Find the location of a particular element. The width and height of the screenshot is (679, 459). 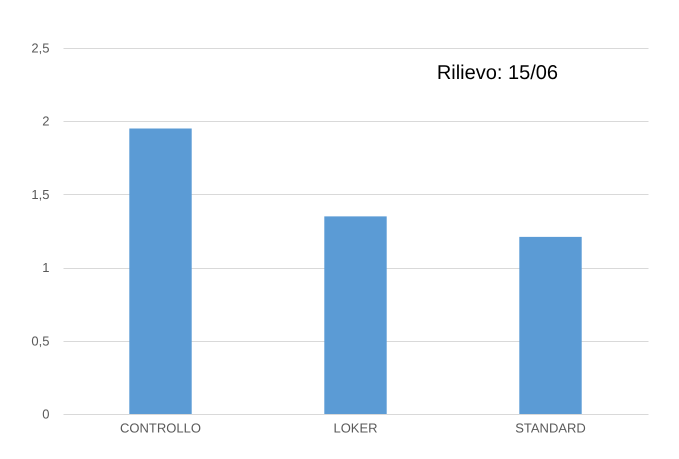

y-tick-label: 0 is located at coordinates (46, 414).